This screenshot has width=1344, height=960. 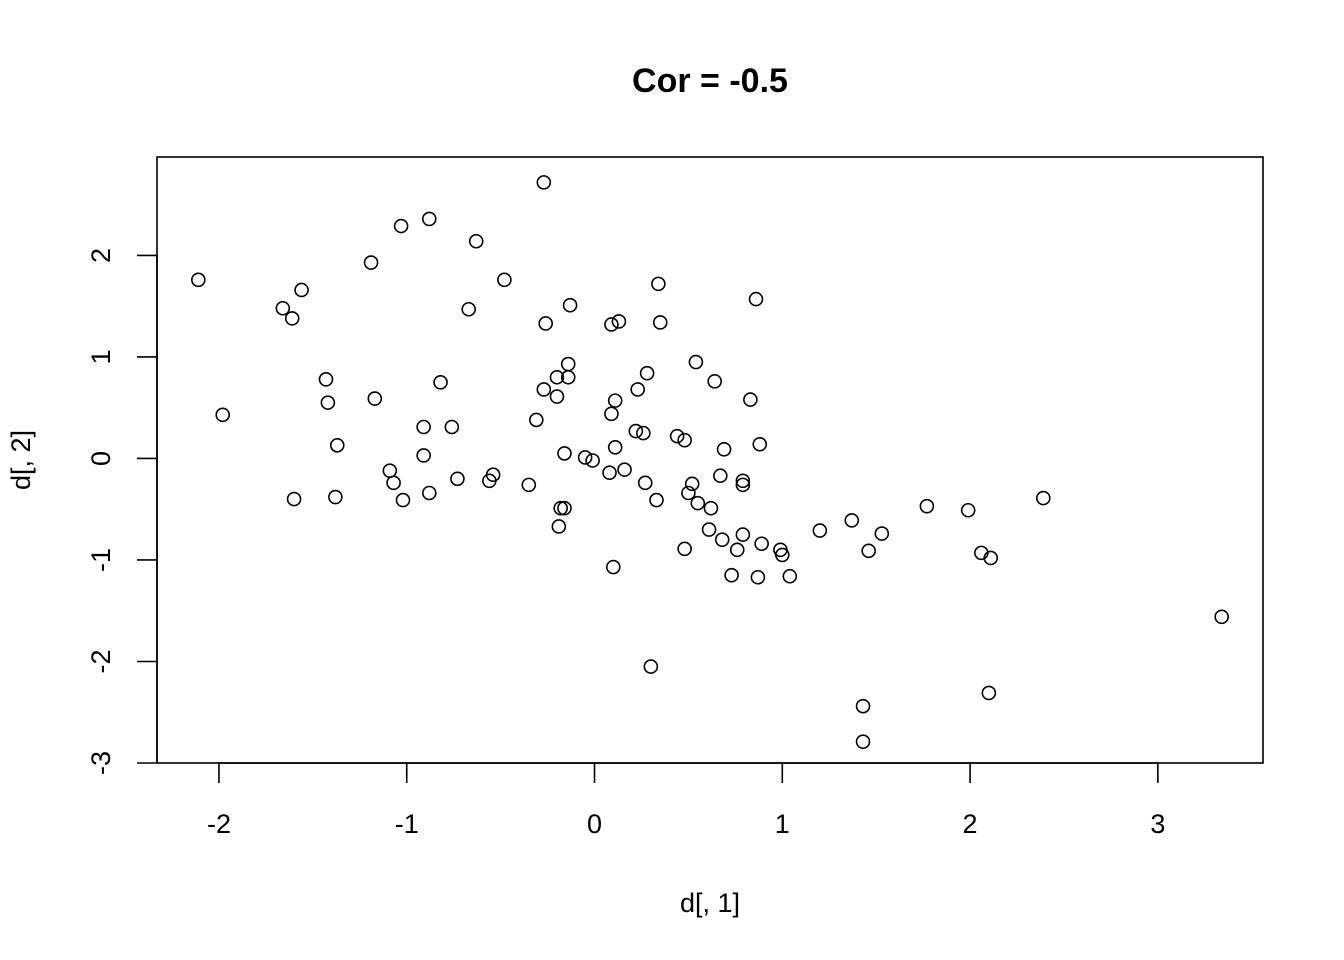 What do you see at coordinates (594, 824) in the screenshot?
I see `x-tick-label: 0` at bounding box center [594, 824].